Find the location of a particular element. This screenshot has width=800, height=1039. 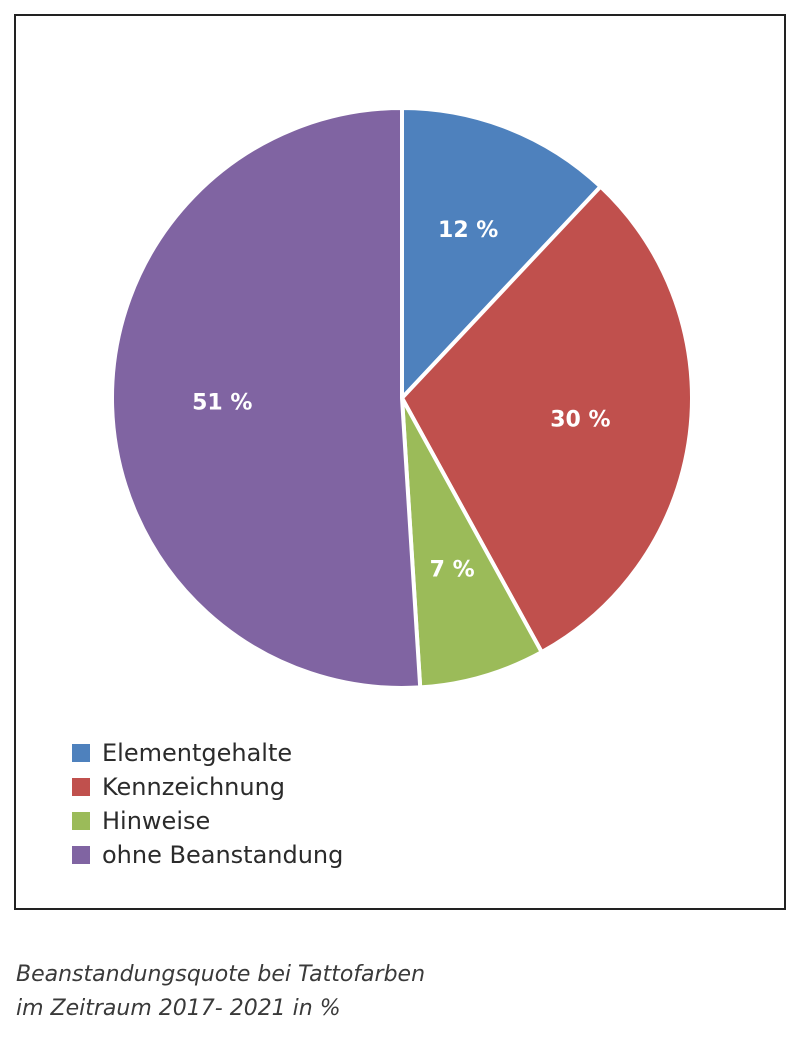

pie-slice-hinweise is located at coordinates (472, 543).